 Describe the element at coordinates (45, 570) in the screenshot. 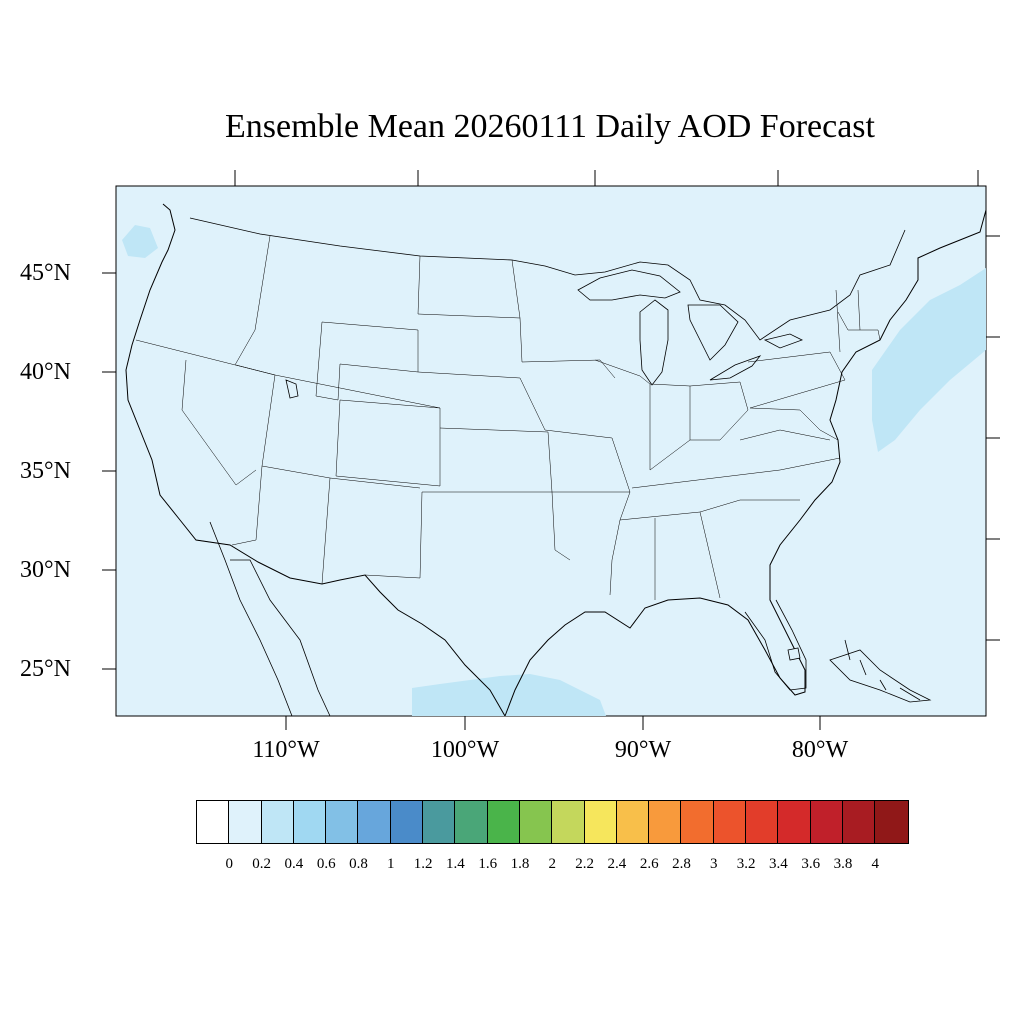

I see `lat-label-30n: 30°N` at that location.